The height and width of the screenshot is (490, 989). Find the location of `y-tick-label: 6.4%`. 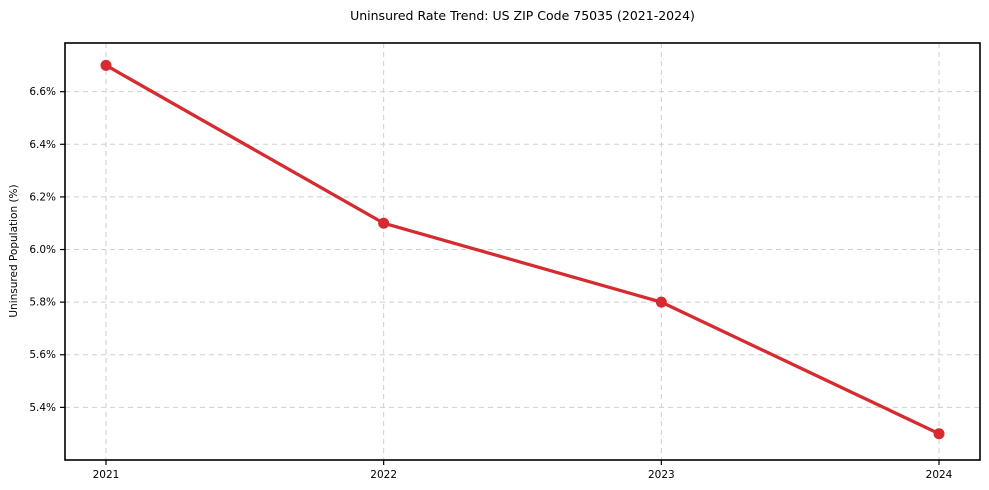

y-tick-label: 6.4% is located at coordinates (42, 145).